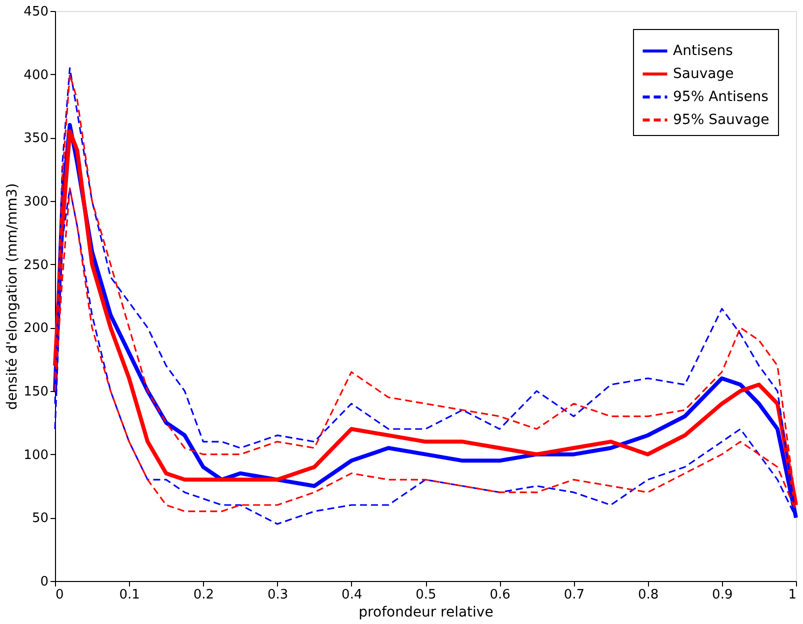 The width and height of the screenshot is (803, 624). What do you see at coordinates (12, 296) in the screenshot?
I see `y-axis-title: densité d'elongation (mm/mm3)` at bounding box center [12, 296].